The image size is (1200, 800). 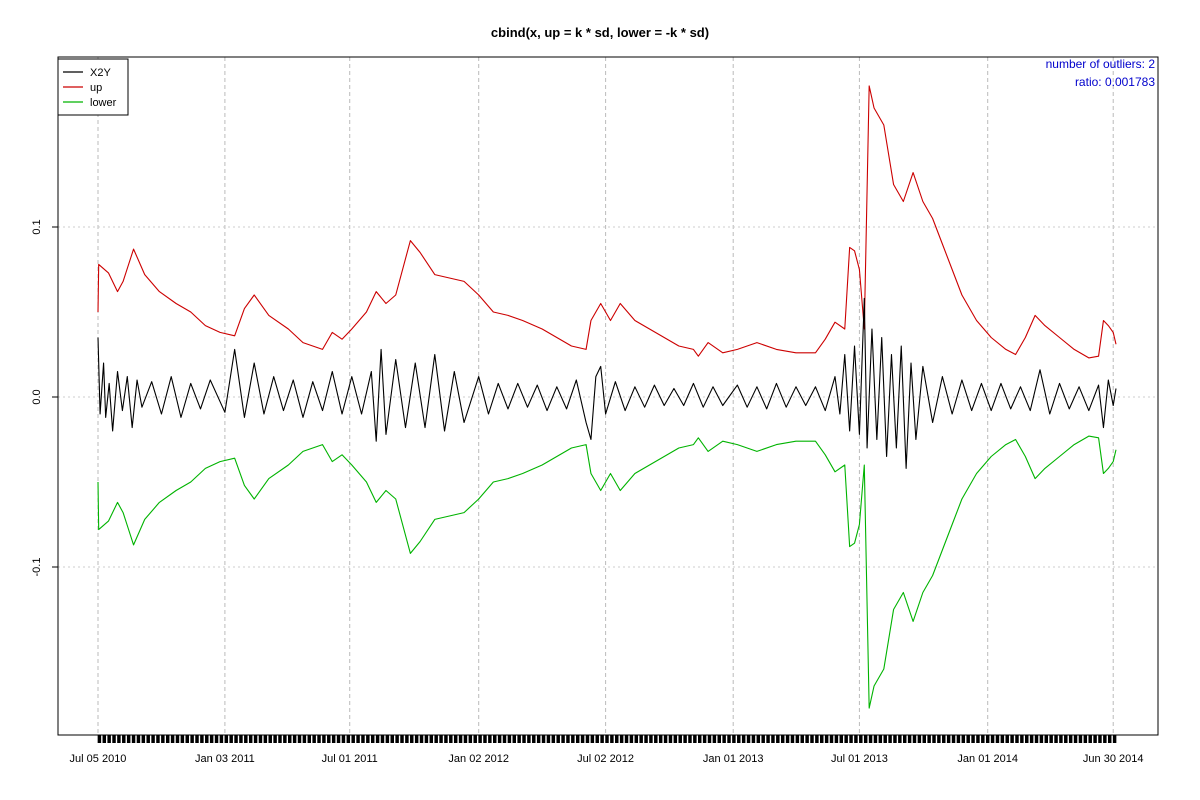 I want to click on x-tick-label: Jul 01 2013, so click(x=859, y=759).